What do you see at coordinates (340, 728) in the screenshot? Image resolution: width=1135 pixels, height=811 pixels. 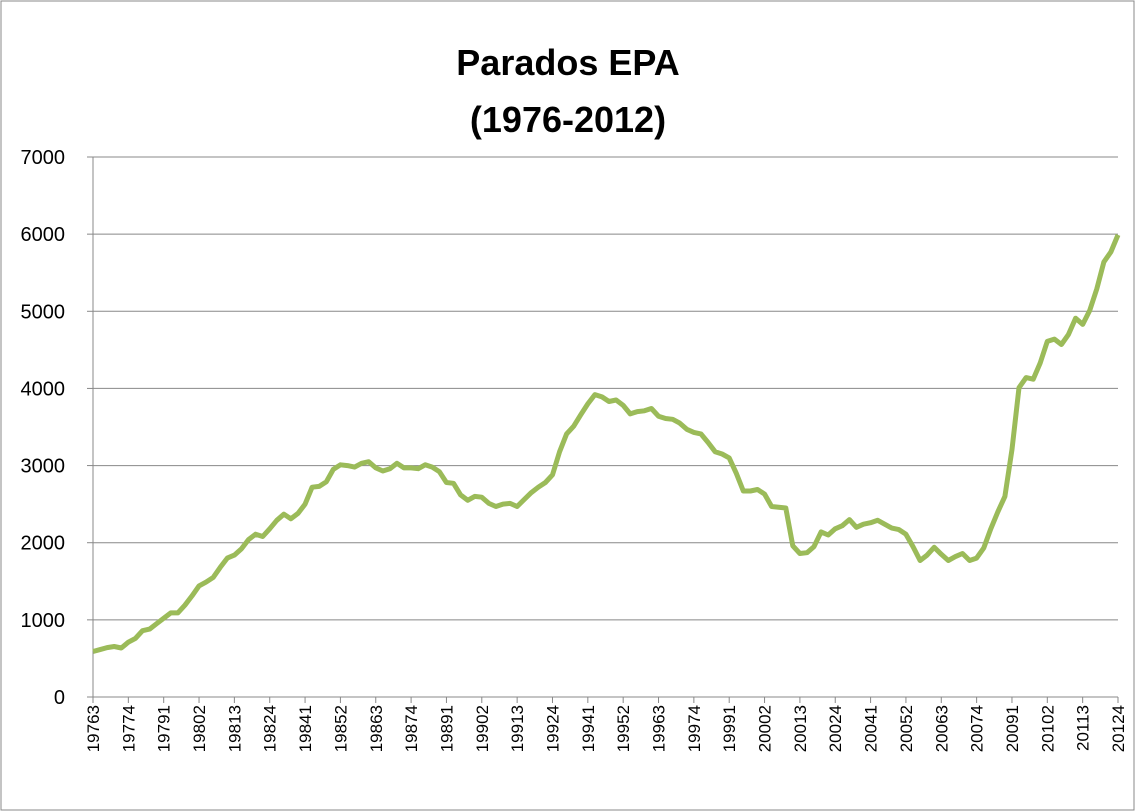 I see `x-tick-label: 19852` at bounding box center [340, 728].